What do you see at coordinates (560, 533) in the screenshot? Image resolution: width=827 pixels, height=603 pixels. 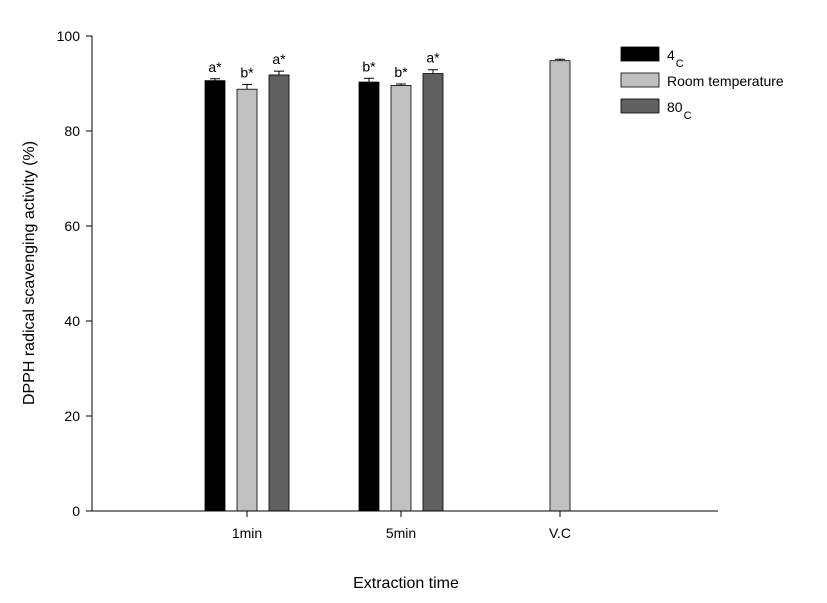 I see `x-tick-label: V.C` at bounding box center [560, 533].